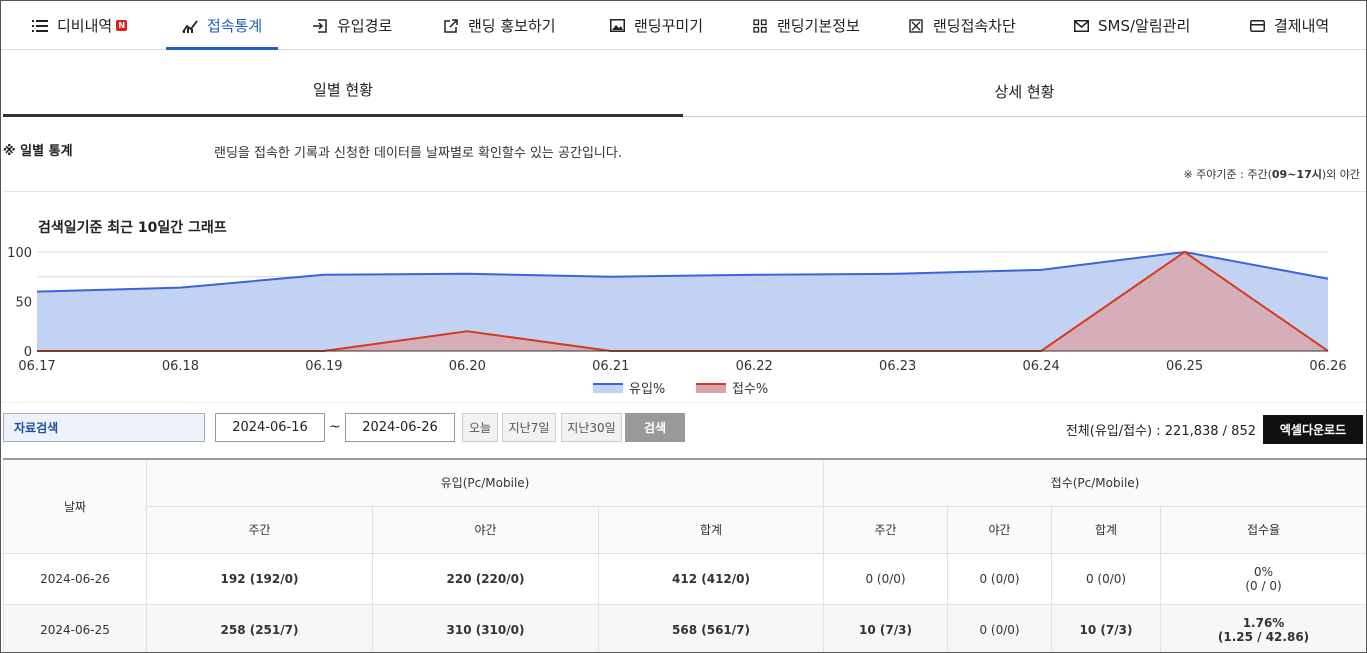  I want to click on header-inflow: 유입(Pc/Mobile), so click(485, 482).